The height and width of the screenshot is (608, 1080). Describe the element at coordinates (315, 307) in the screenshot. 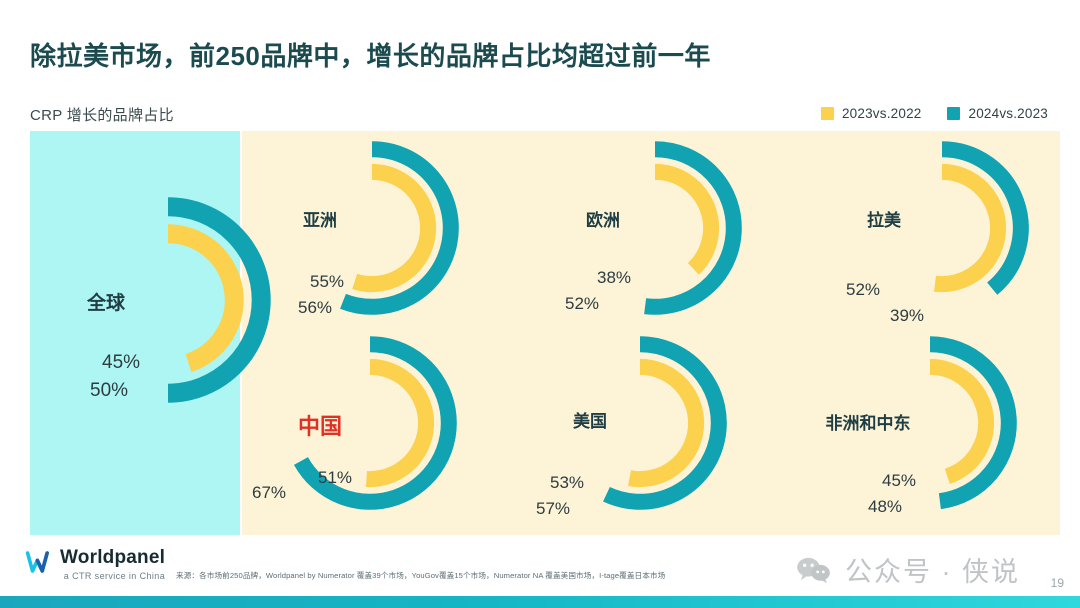

I see `gauge-value-teal-1: 56%` at that location.